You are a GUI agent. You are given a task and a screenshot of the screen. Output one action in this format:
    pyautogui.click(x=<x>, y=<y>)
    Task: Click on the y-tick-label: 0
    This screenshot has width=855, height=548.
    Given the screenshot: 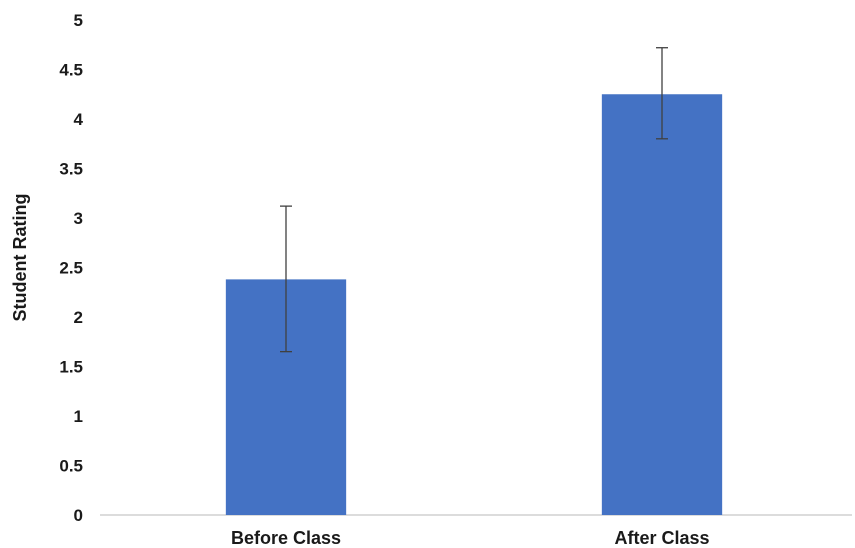 What is the action you would take?
    pyautogui.click(x=78, y=515)
    